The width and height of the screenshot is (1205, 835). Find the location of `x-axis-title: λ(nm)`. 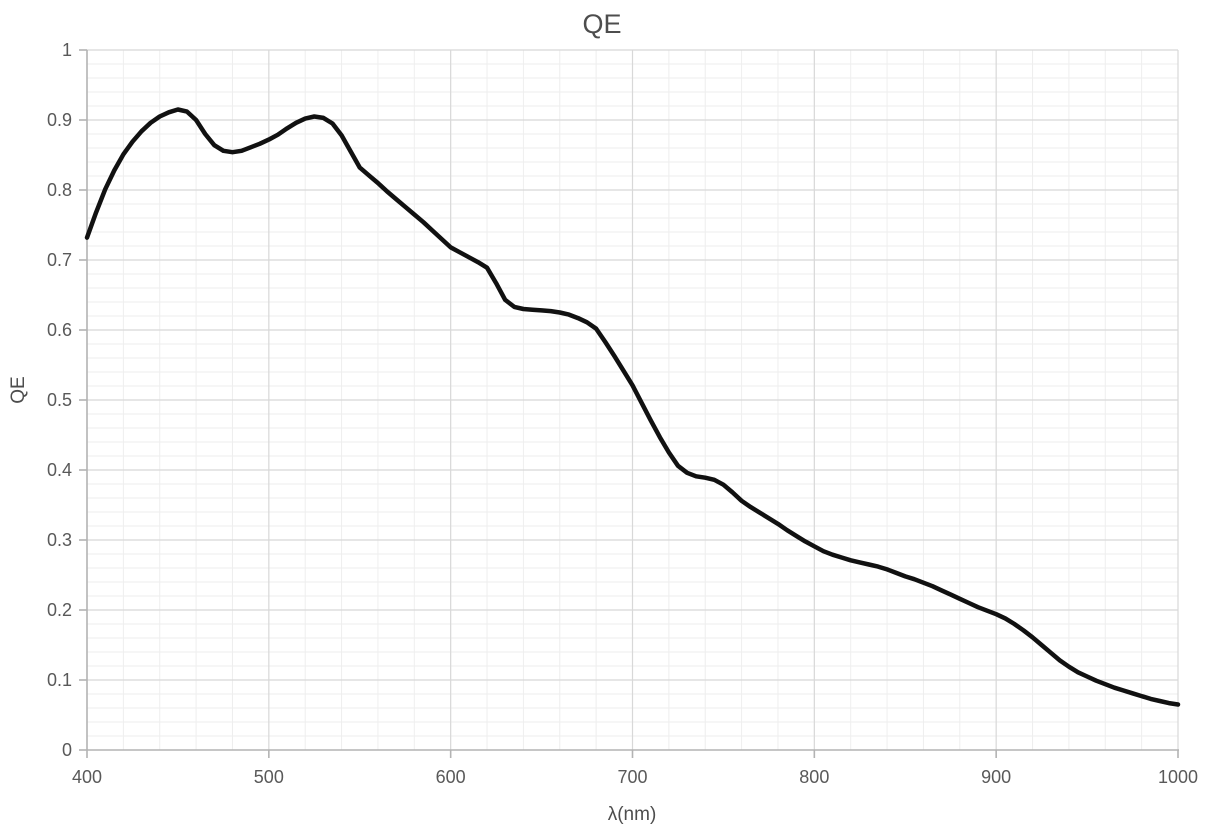

x-axis-title: λ(nm) is located at coordinates (632, 814).